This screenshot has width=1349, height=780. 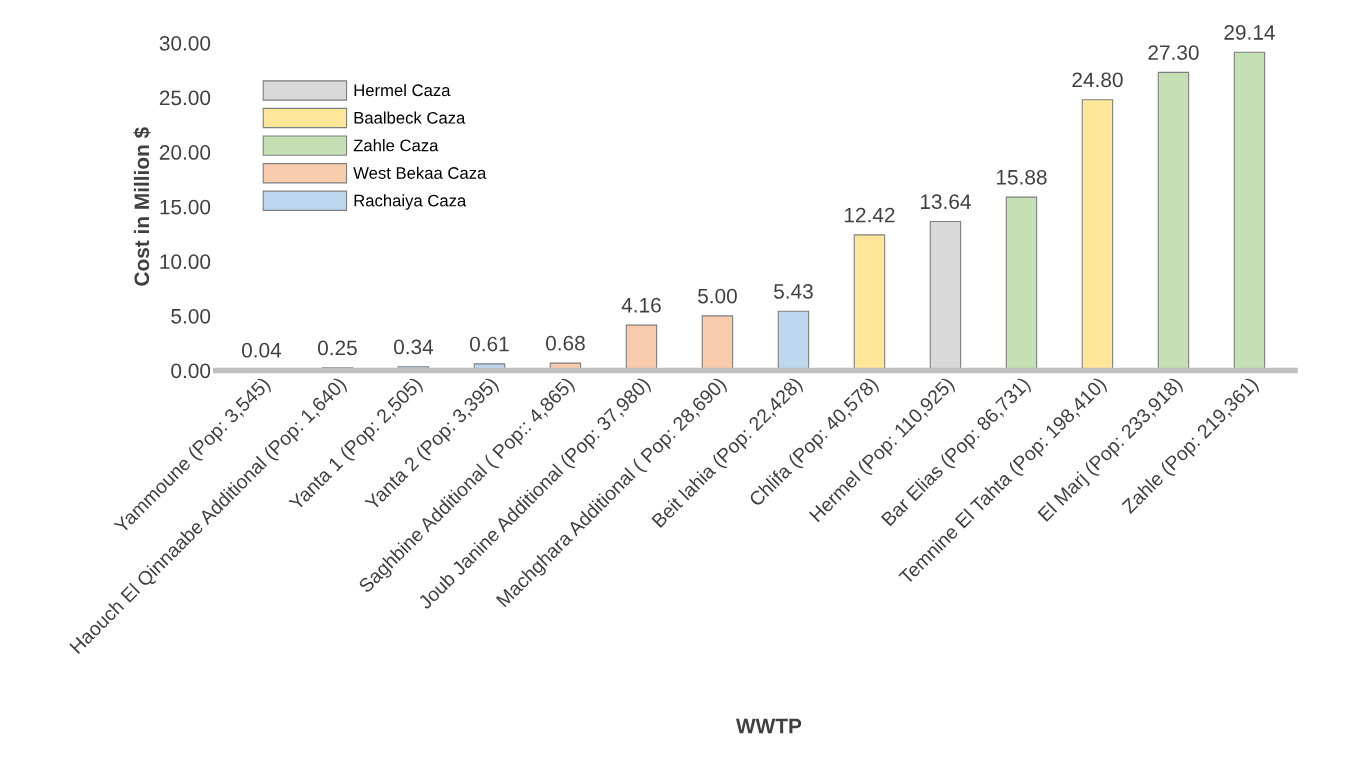 I want to click on data-label: 27.30, so click(x=1173, y=52).